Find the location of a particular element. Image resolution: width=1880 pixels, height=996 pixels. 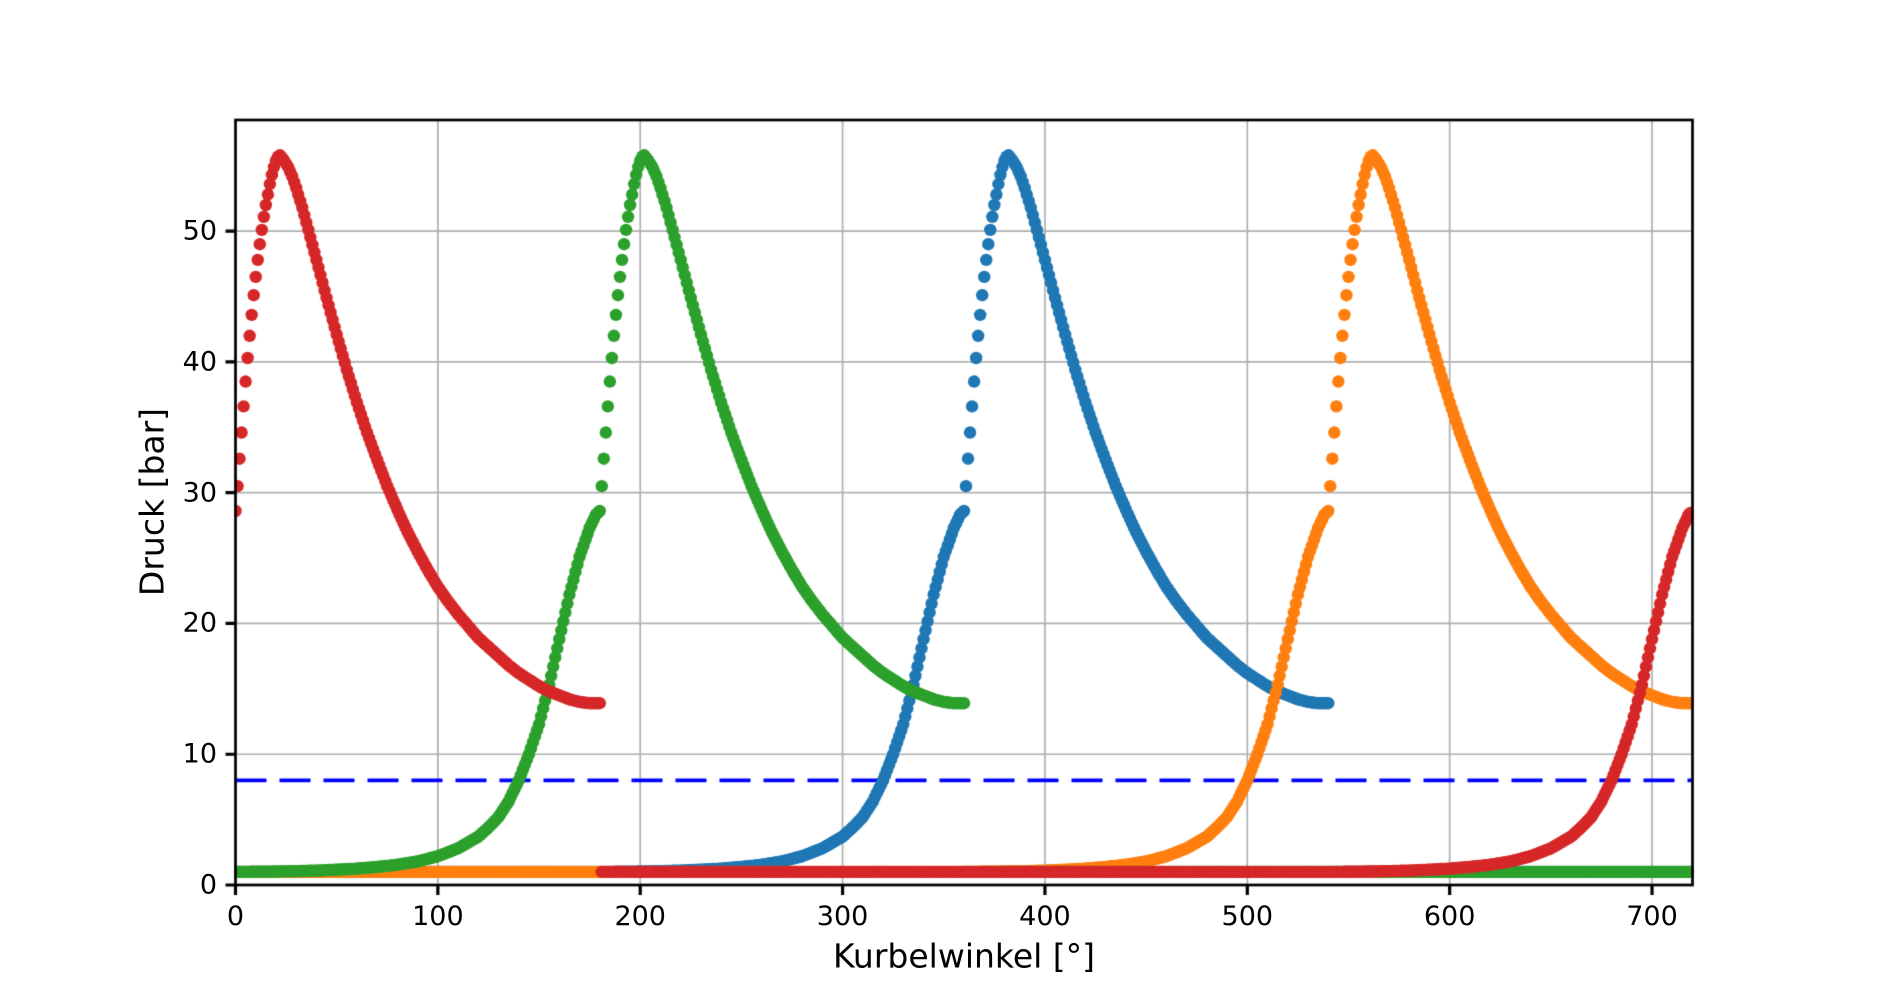

x-tick-label-500: 500 is located at coordinates (1247, 916).